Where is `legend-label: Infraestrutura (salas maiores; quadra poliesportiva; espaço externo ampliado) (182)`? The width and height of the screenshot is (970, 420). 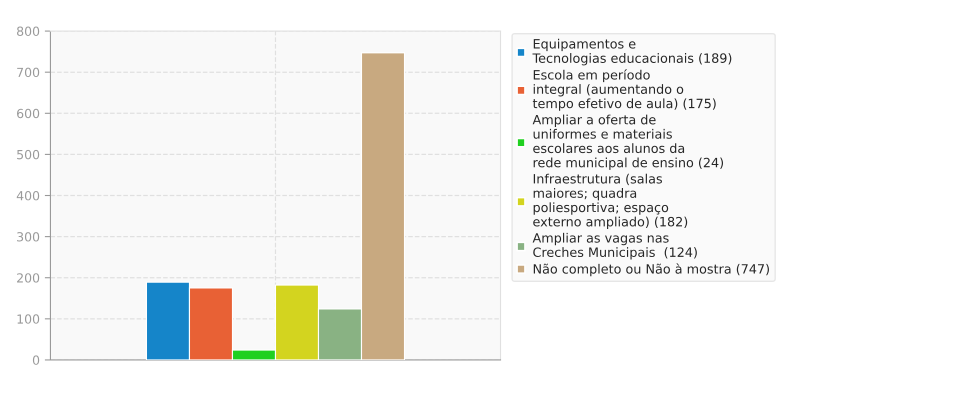
legend-label: Infraestrutura (salas maiores; quadra poliesportiva; espaço externo ampliado) (182) is located at coordinates (610, 201).